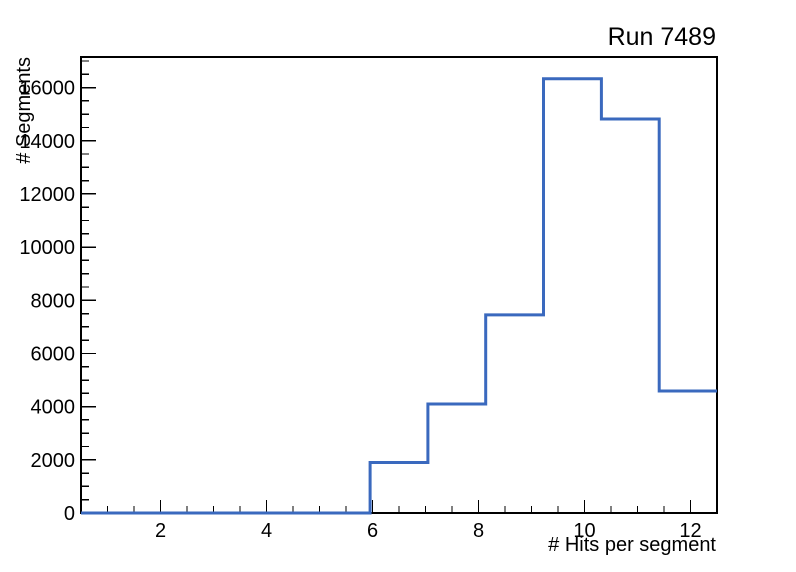 The width and height of the screenshot is (796, 572). Describe the element at coordinates (85, 280) in the screenshot. I see `y-axis-minor-ticks` at that location.